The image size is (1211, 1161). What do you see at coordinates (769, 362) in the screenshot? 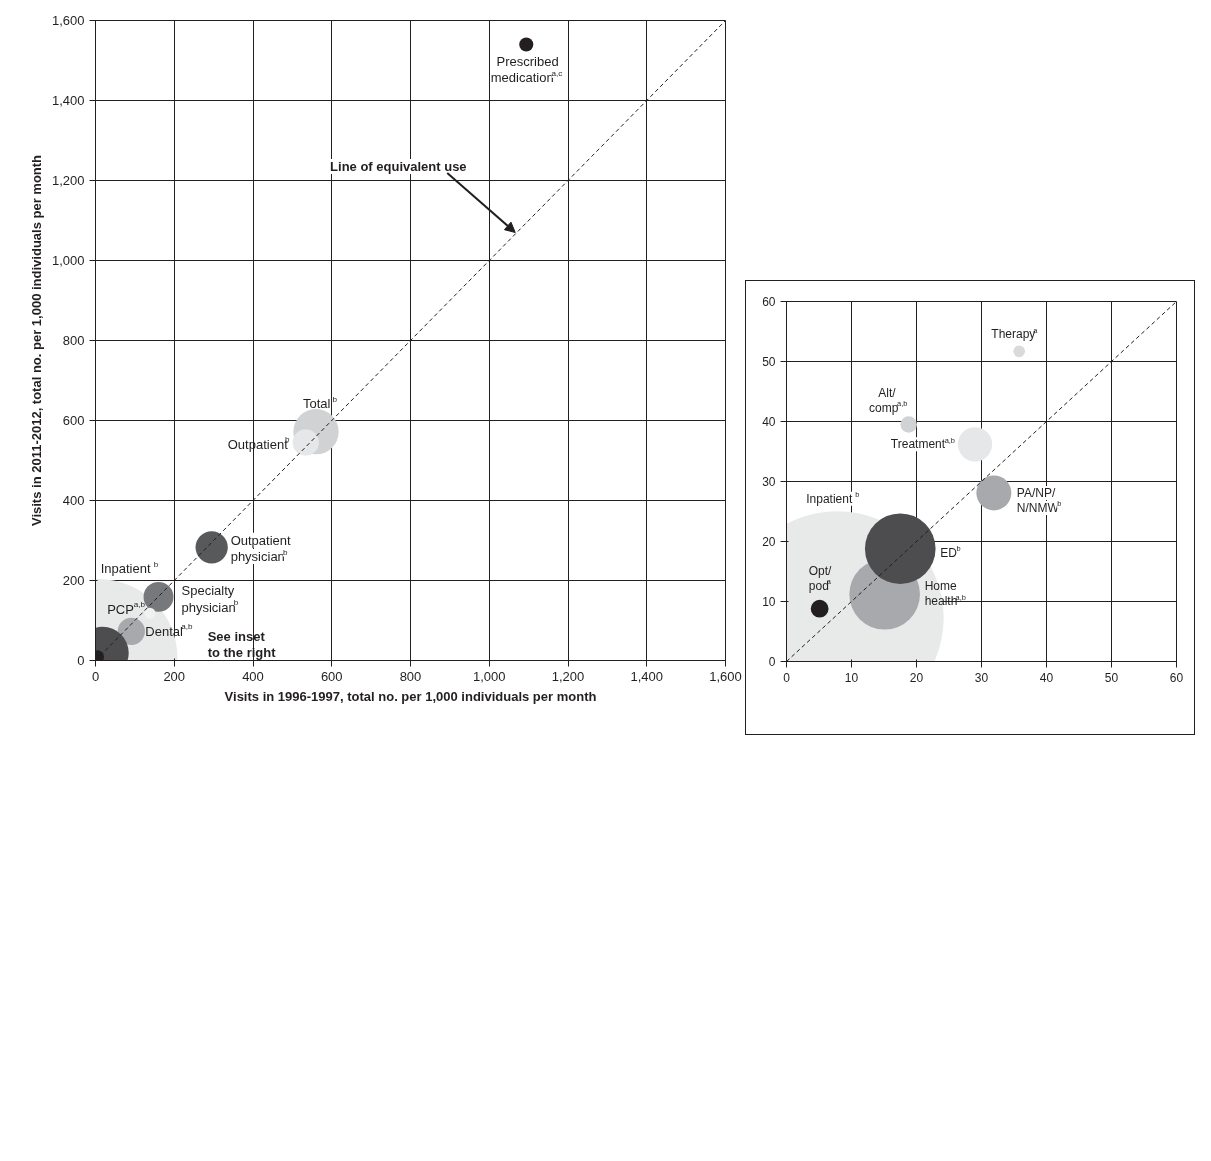
I see `y-tick-label: 50` at bounding box center [769, 362].